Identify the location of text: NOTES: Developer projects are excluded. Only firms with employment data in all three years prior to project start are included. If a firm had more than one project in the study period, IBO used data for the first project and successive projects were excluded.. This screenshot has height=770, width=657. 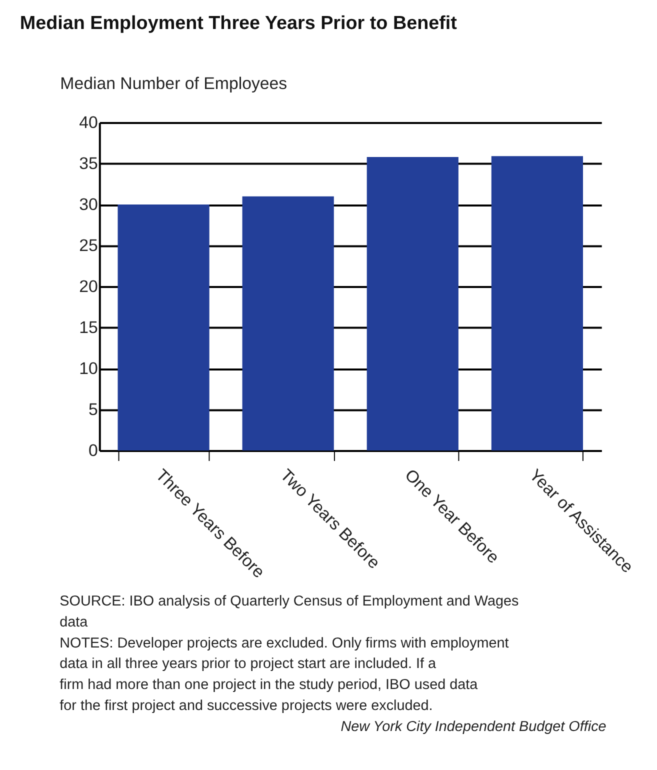
(284, 674).